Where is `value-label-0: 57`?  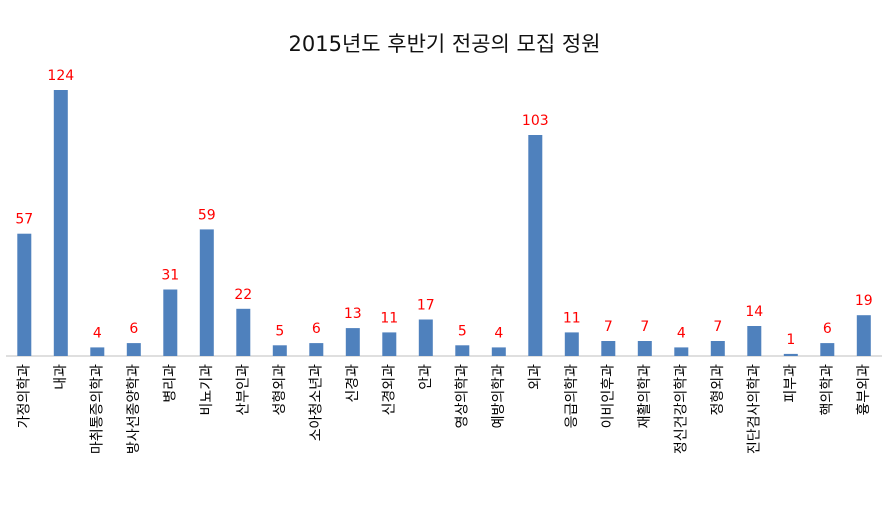
value-label-0: 57 is located at coordinates (24, 220).